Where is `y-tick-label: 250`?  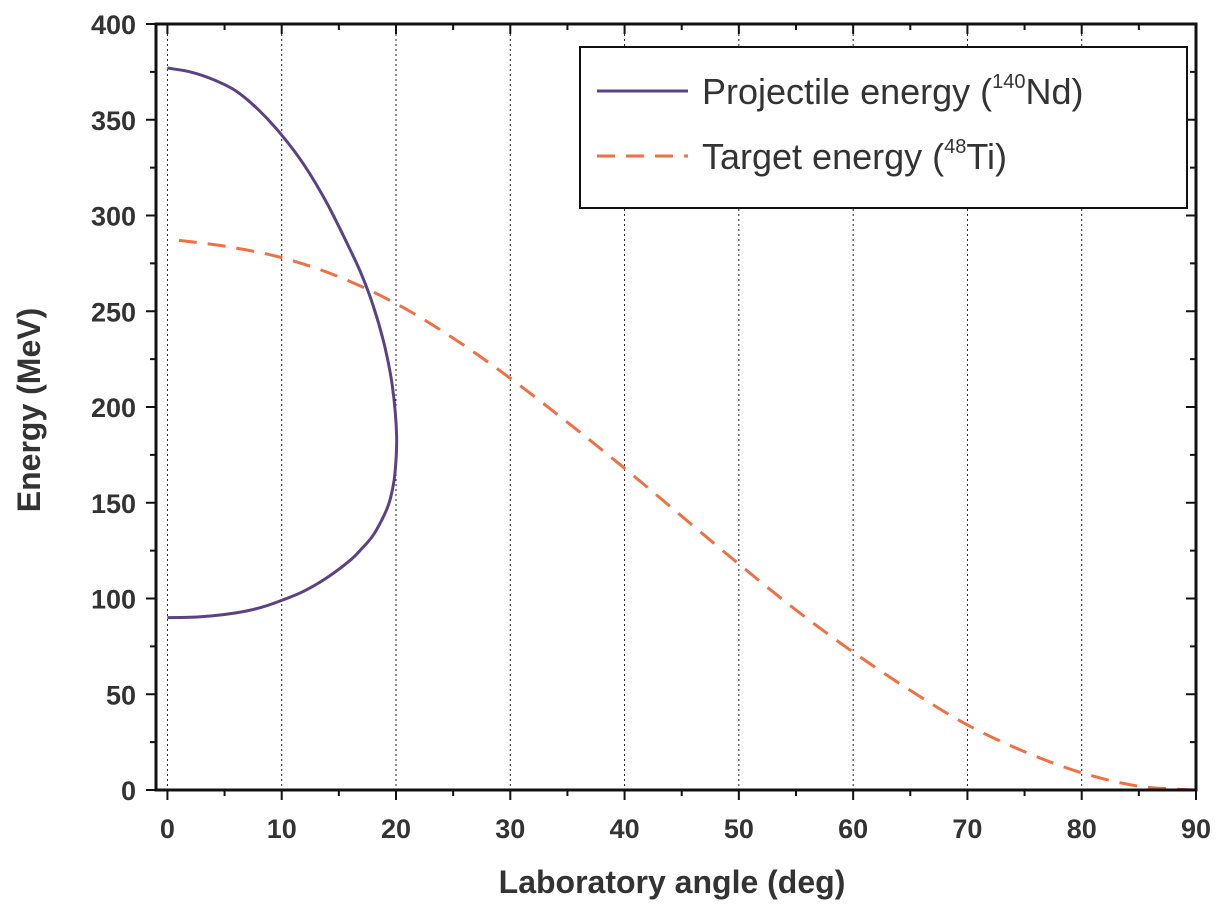
y-tick-label: 250 is located at coordinates (113, 312).